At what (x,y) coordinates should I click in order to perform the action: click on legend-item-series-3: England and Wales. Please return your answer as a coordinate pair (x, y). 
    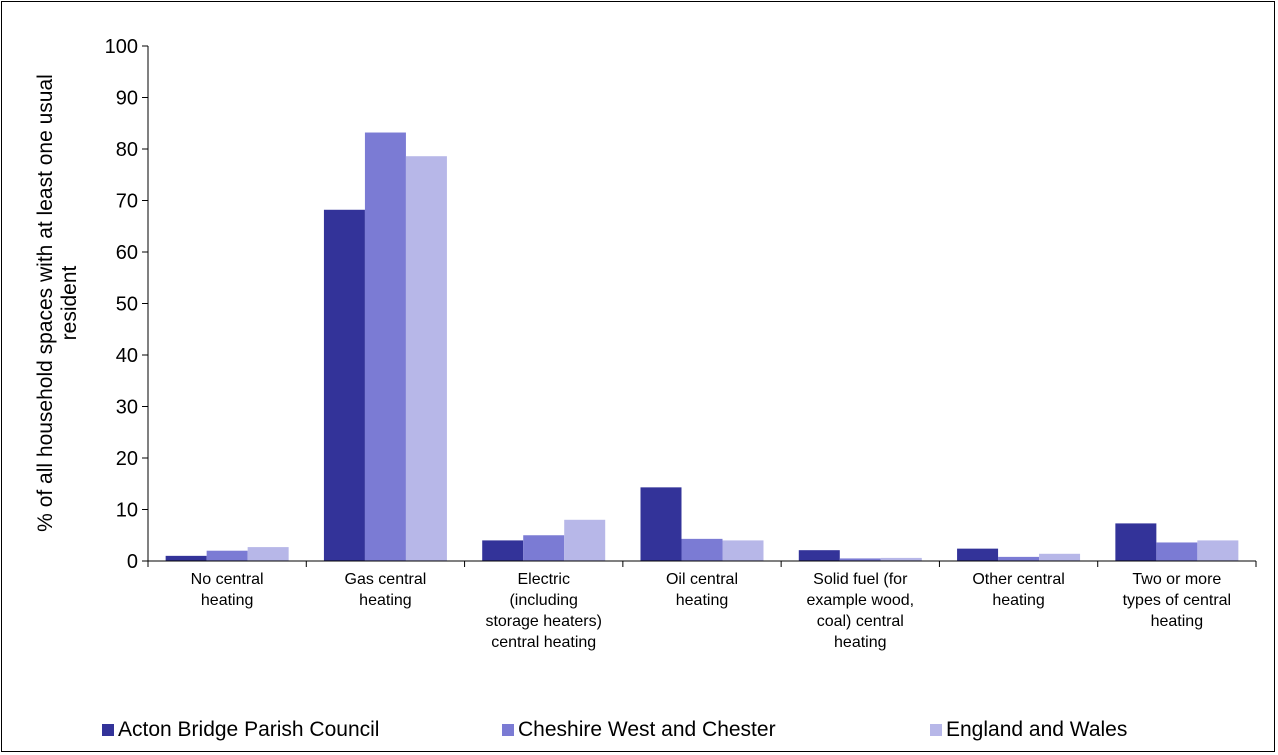
    Looking at the image, I should click on (1028, 730).